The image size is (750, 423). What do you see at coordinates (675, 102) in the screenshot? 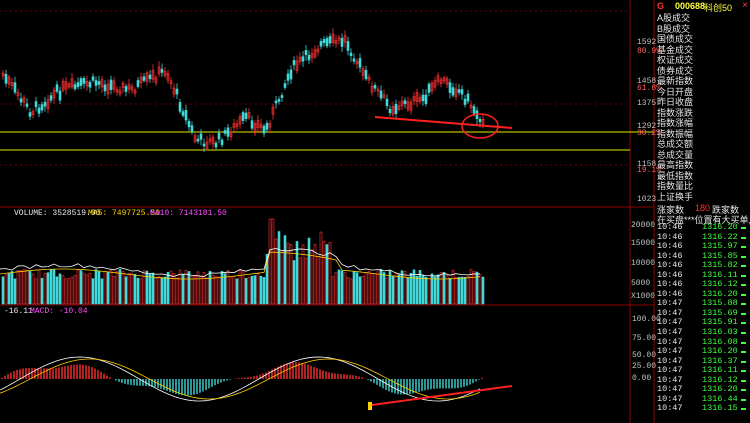
I see `stat-item: 昨日收盘` at bounding box center [675, 102].